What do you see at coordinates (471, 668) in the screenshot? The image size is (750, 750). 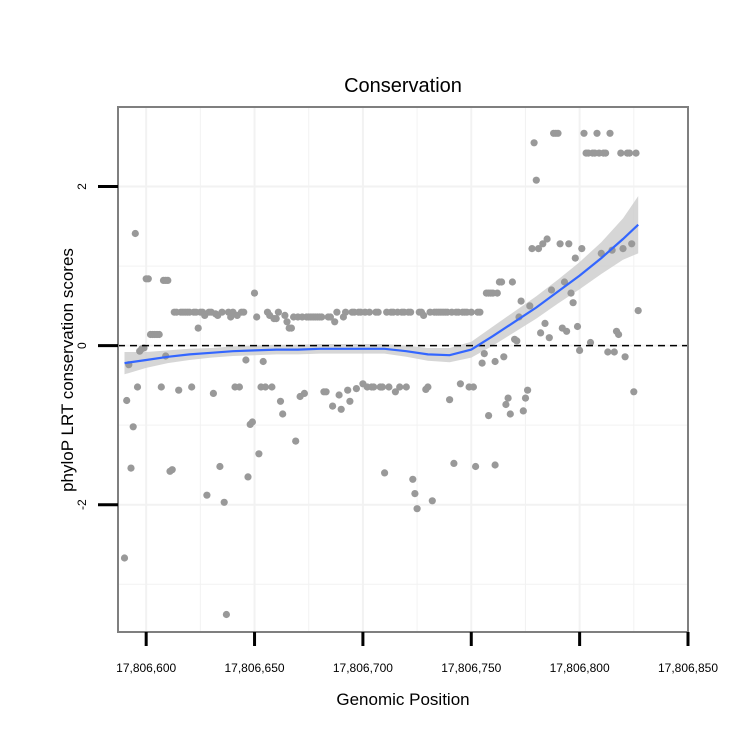 I see `x-tick-label: 17,806,750` at bounding box center [471, 668].